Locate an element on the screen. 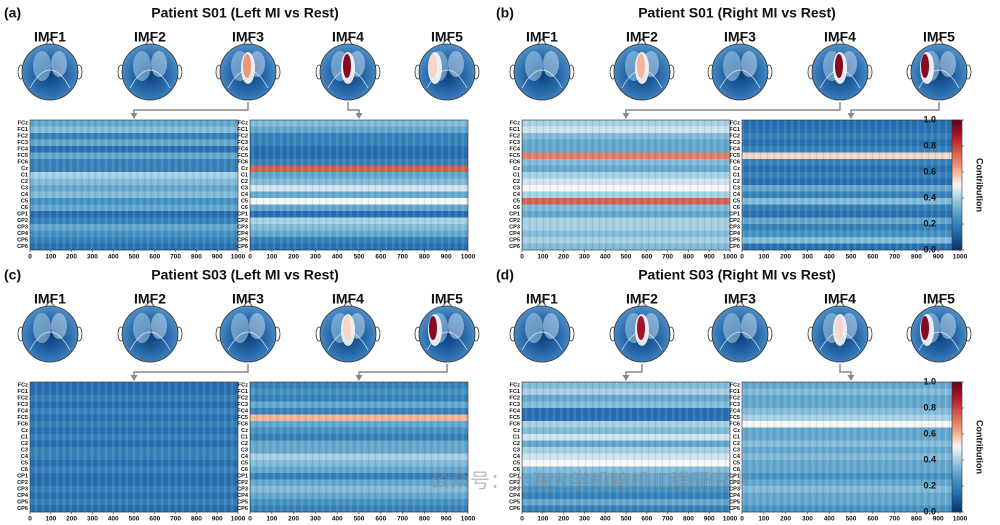 This screenshot has width=1000, height=525. y-tick-label: FC4 is located at coordinates (734, 150).